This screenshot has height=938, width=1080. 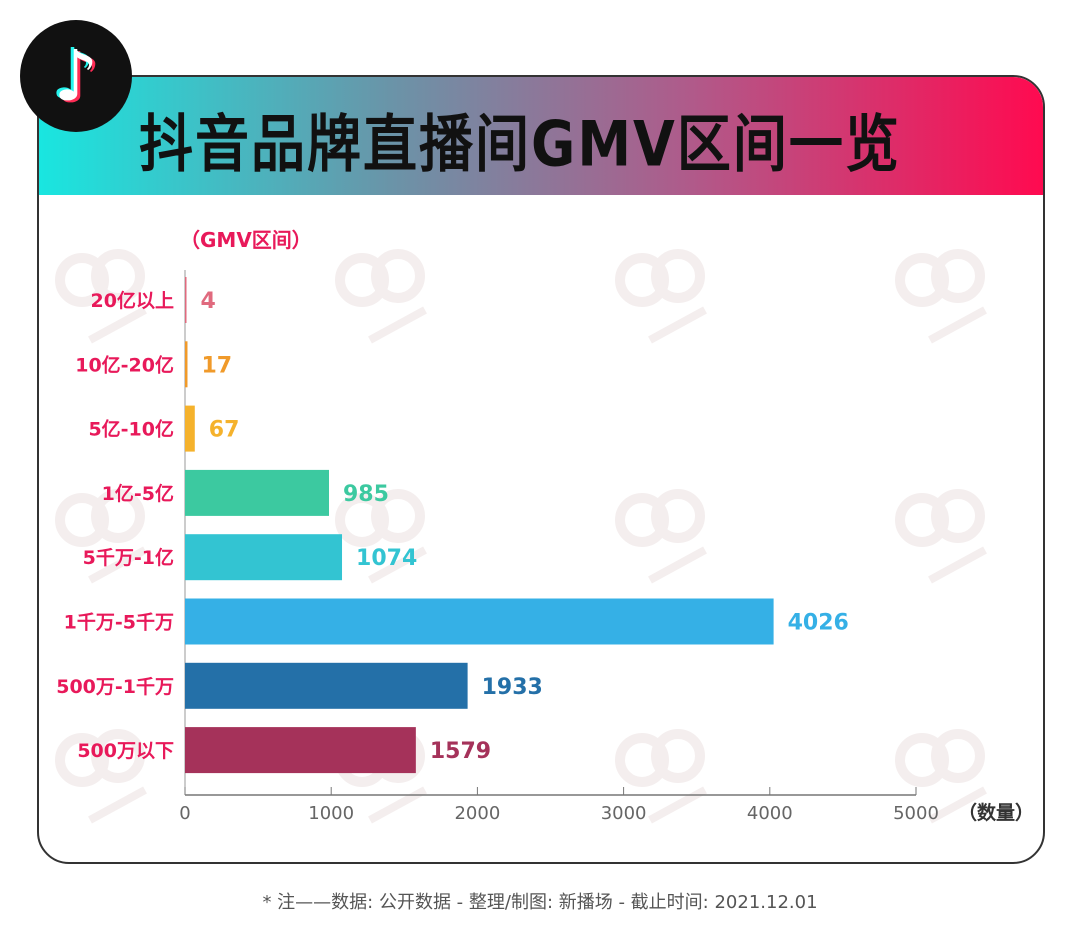 I want to click on x-tick-label: 2000, so click(x=477, y=813).